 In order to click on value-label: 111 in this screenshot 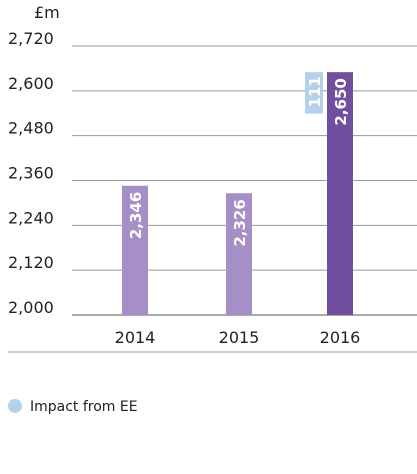, I will do `click(315, 91)`.